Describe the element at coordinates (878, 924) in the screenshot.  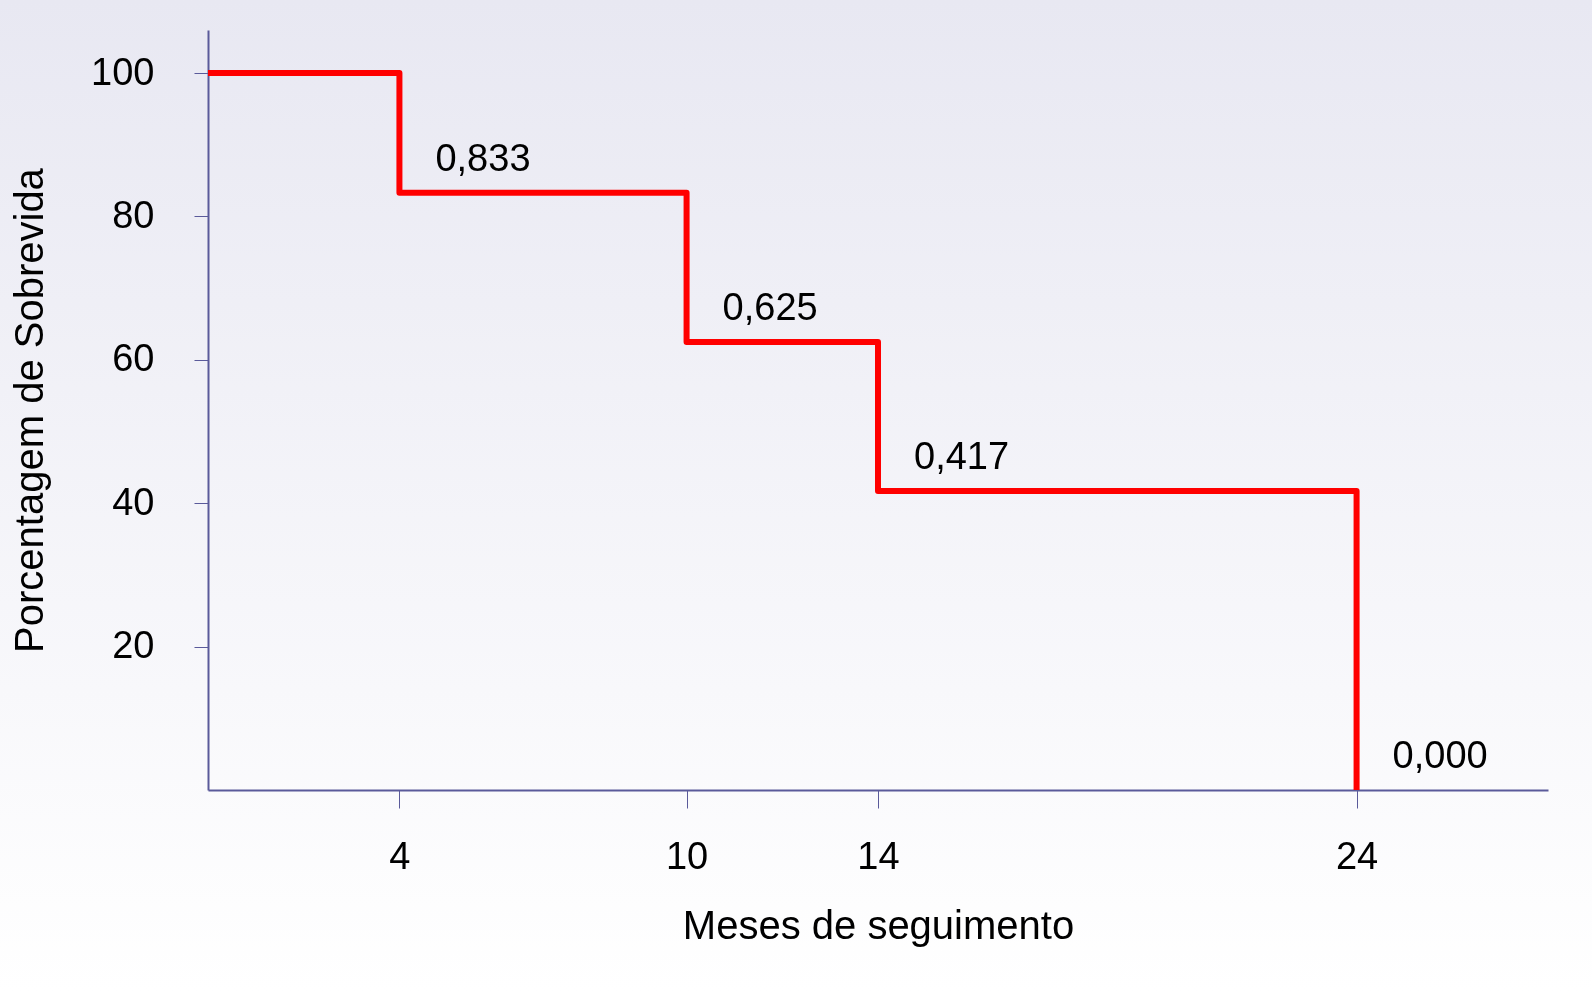
I see `x-axis-title: Meses de seguimento` at that location.